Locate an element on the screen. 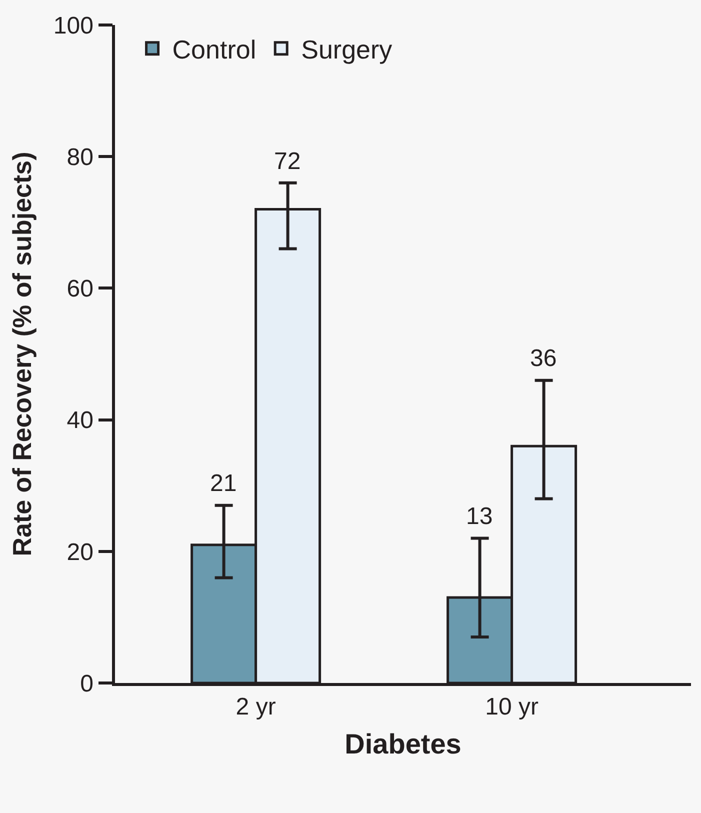  y-tick-label: 60 is located at coordinates (80, 289).